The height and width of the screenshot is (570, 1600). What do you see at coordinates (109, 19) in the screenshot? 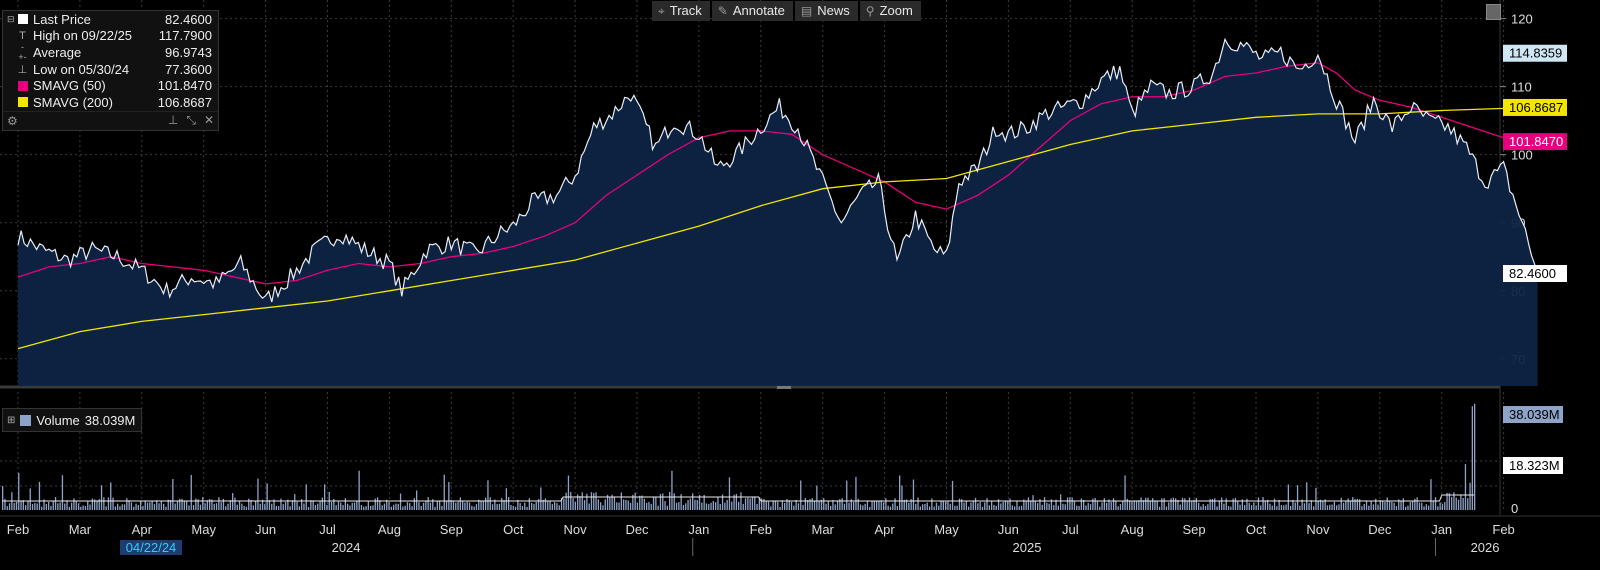
I see `legend-row-last-price: ⊟ Last Price 82.4600` at bounding box center [109, 19].